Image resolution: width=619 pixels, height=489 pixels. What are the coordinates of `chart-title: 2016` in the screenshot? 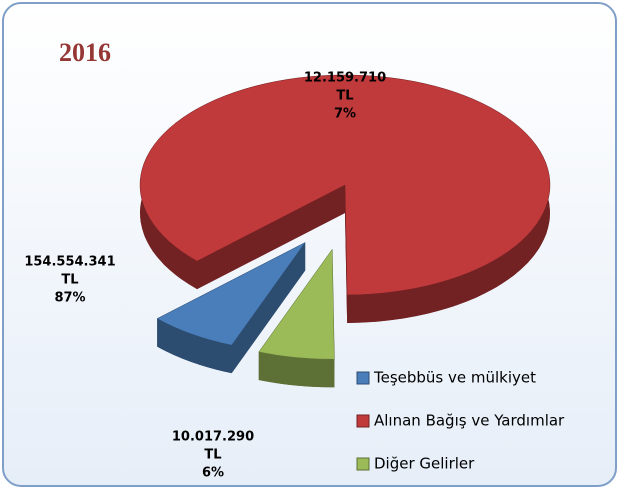 It's located at (85, 52).